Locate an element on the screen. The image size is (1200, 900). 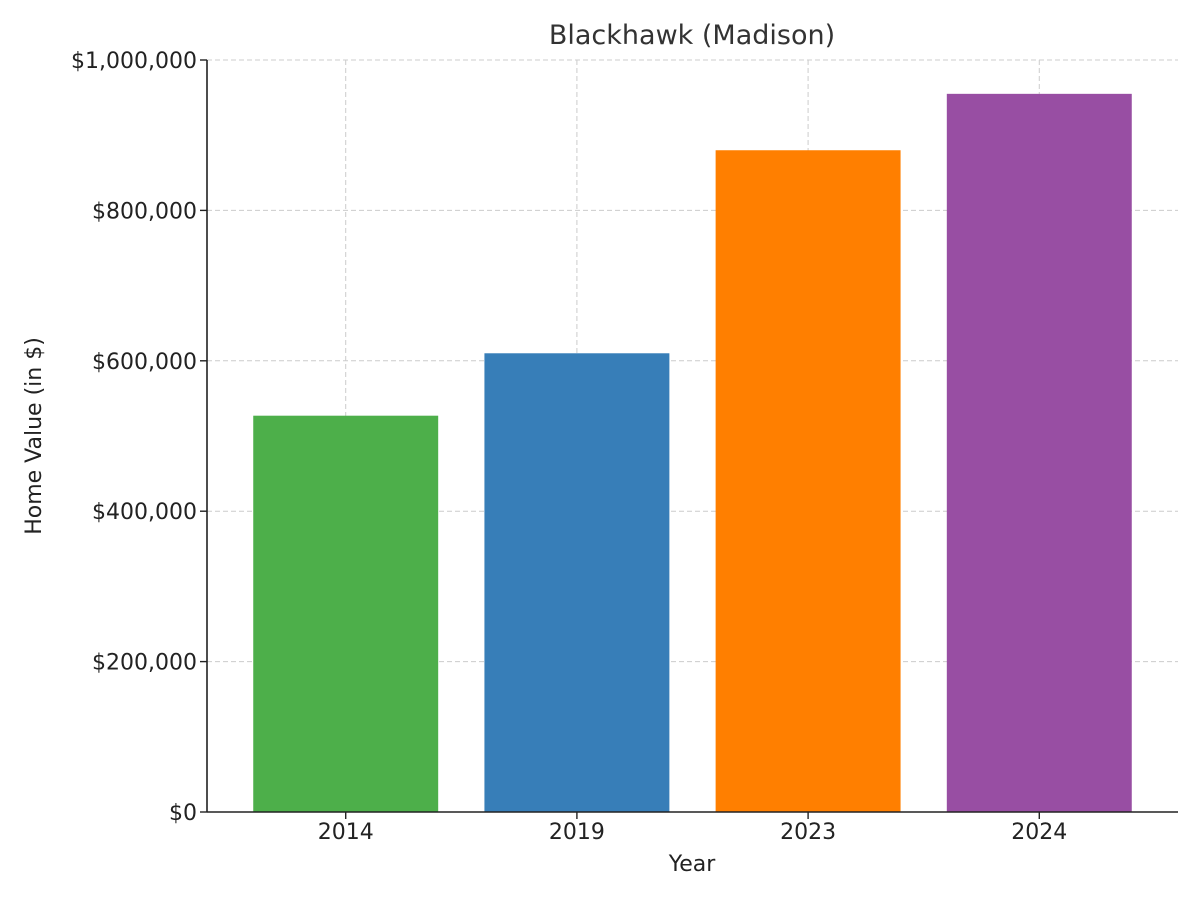
bar-2014 is located at coordinates (346, 613).